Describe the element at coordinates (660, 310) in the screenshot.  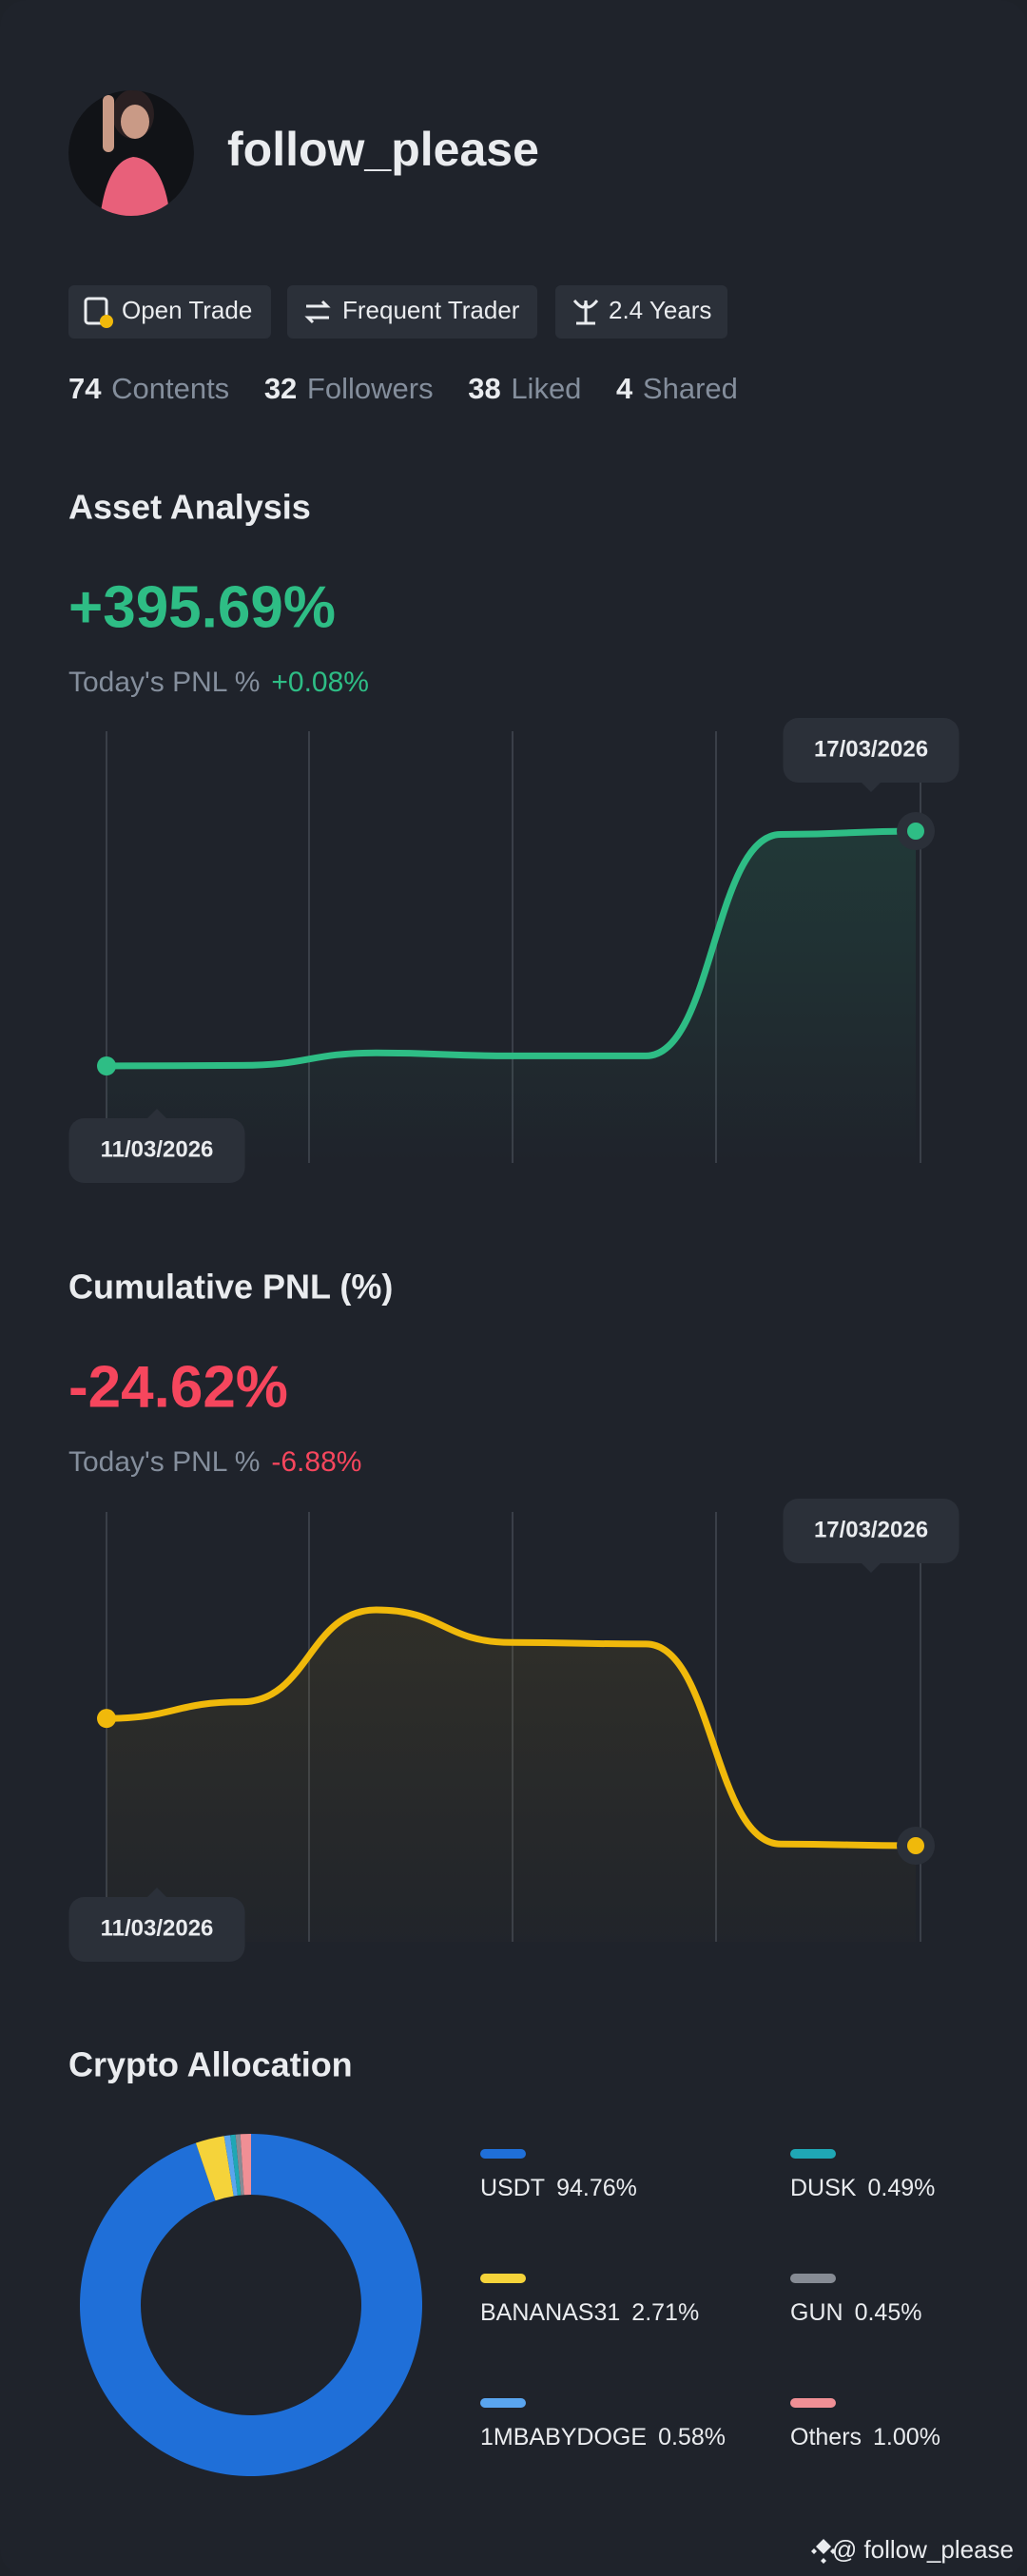
I see `tag-label: 2.4 Years` at that location.